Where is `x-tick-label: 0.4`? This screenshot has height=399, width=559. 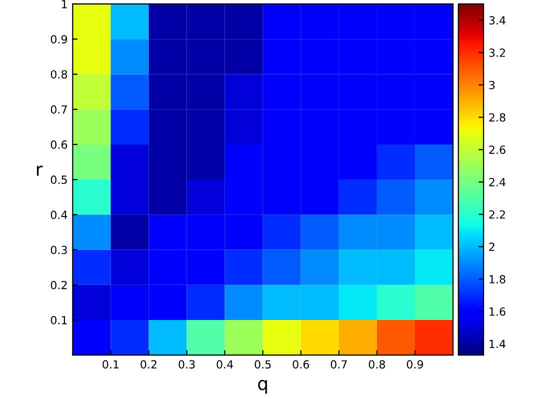
x-tick-label: 0.4 is located at coordinates (225, 364).